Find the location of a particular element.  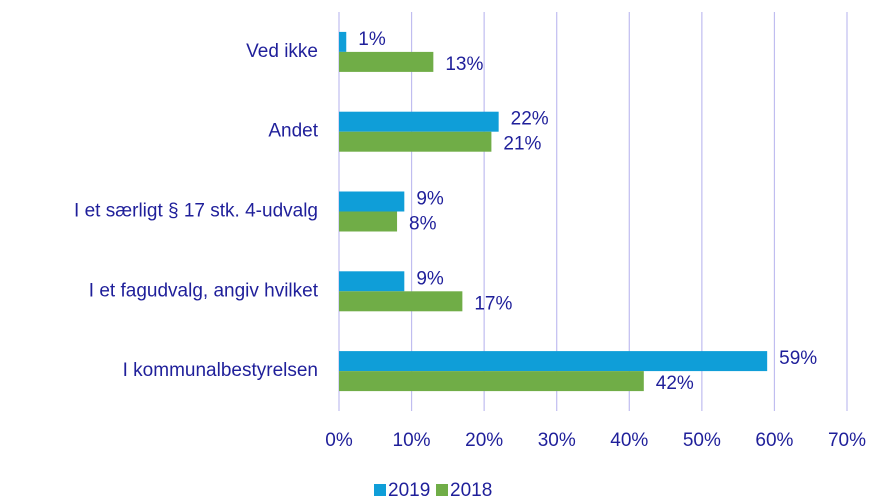

category-label: I kommunalbestyrelsen is located at coordinates (220, 370).